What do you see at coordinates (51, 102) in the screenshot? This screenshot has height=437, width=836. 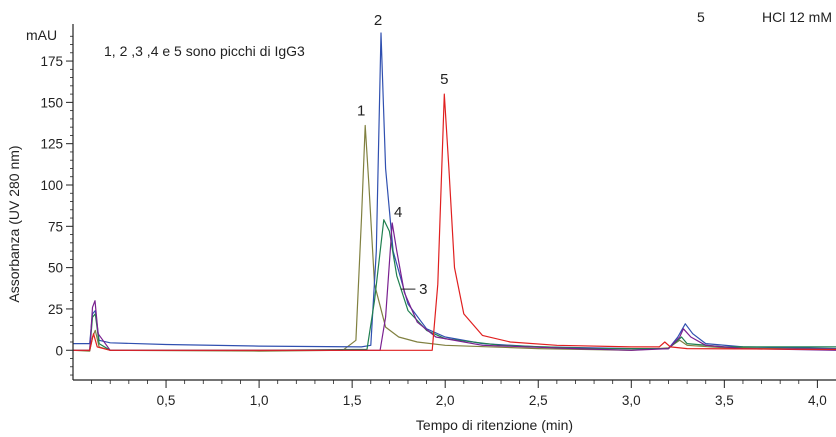 I see `y-tick-label: 150` at bounding box center [51, 102].